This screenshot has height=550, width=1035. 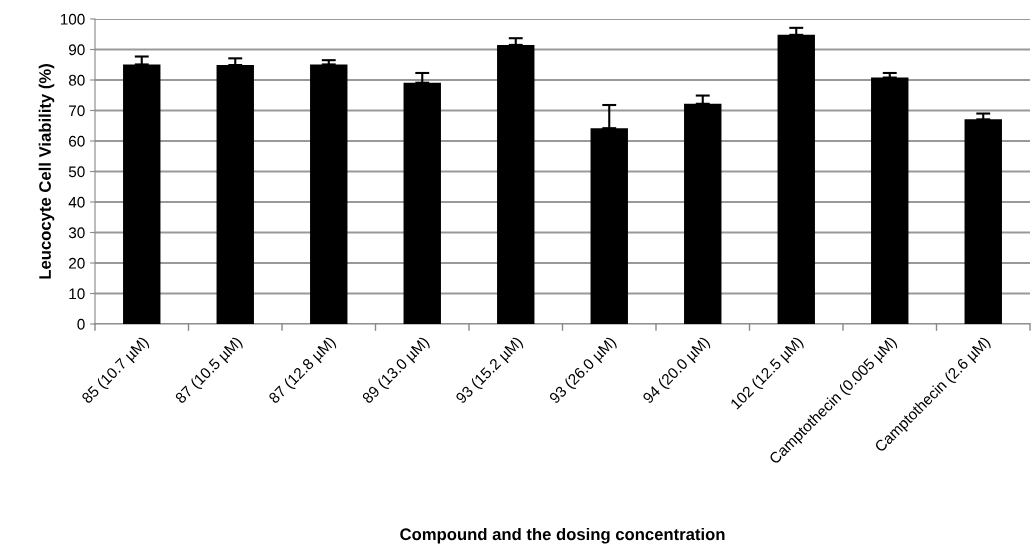 What do you see at coordinates (77, 263) in the screenshot?
I see `y-tick-label: 20` at bounding box center [77, 263].